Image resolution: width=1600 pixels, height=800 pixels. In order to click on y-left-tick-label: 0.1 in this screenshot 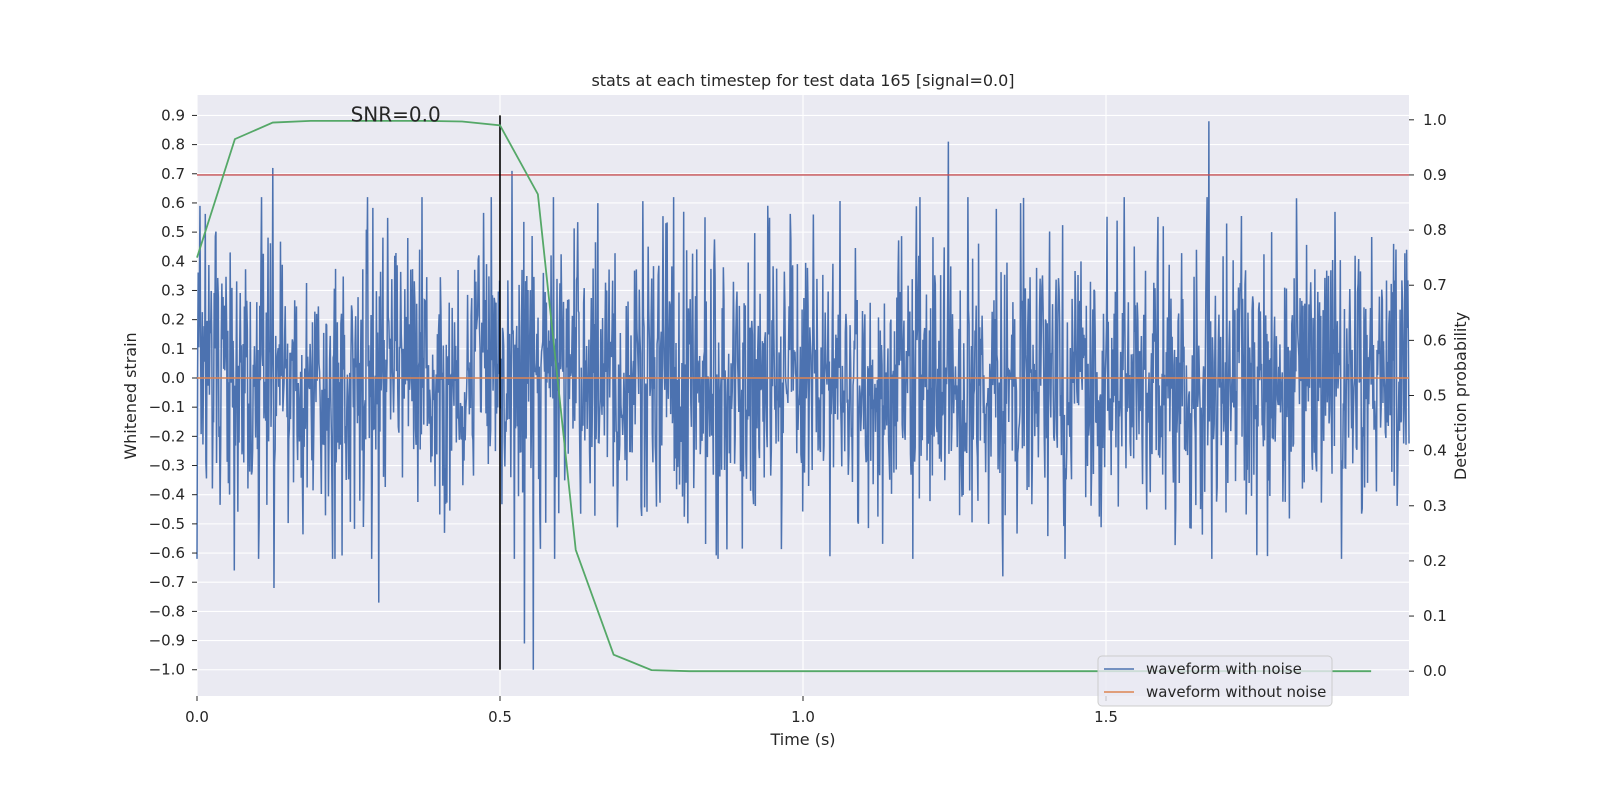, I will do `click(173, 349)`.